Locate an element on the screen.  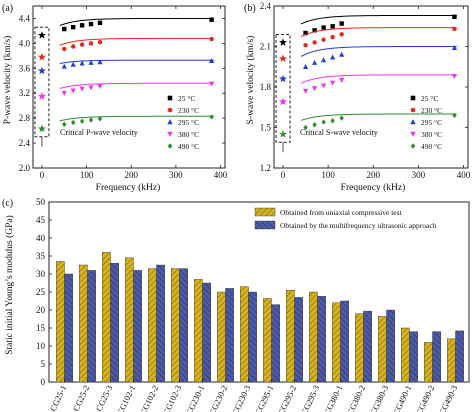
bar-legend-swatch is located at coordinates (265, 225).